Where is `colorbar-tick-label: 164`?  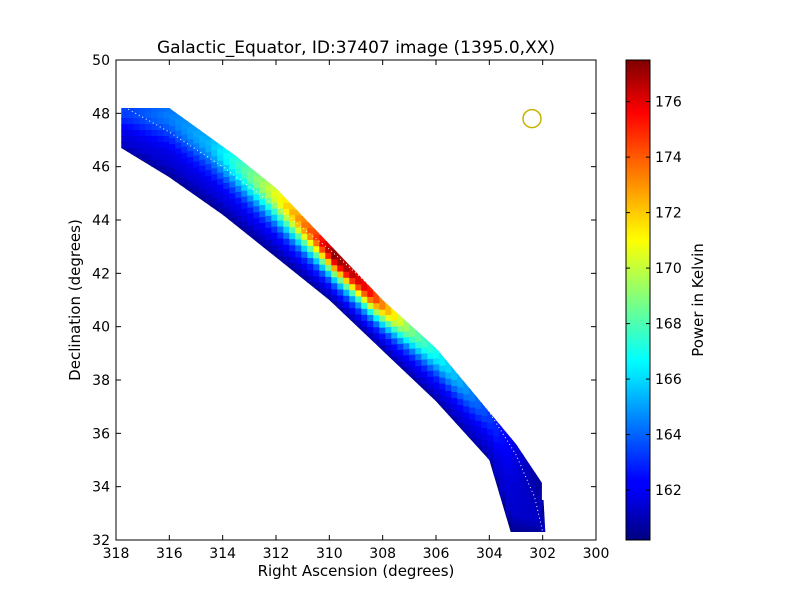
colorbar-tick-label: 164 is located at coordinates (668, 436).